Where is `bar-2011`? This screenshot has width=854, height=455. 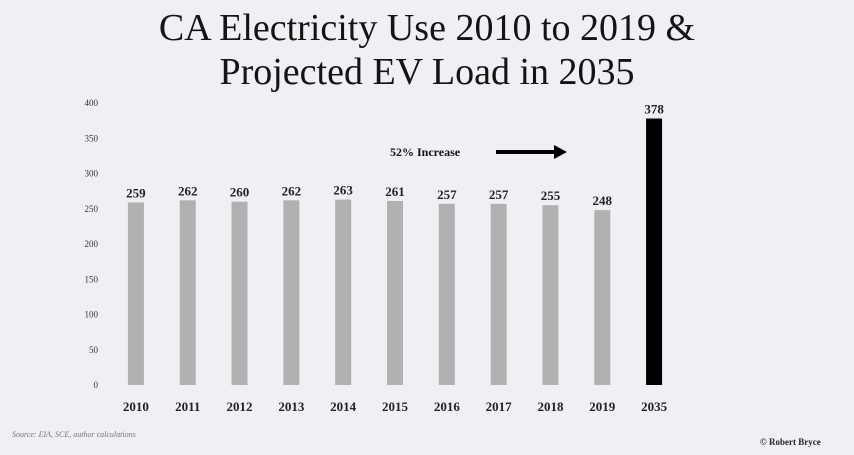 bar-2011 is located at coordinates (187, 292).